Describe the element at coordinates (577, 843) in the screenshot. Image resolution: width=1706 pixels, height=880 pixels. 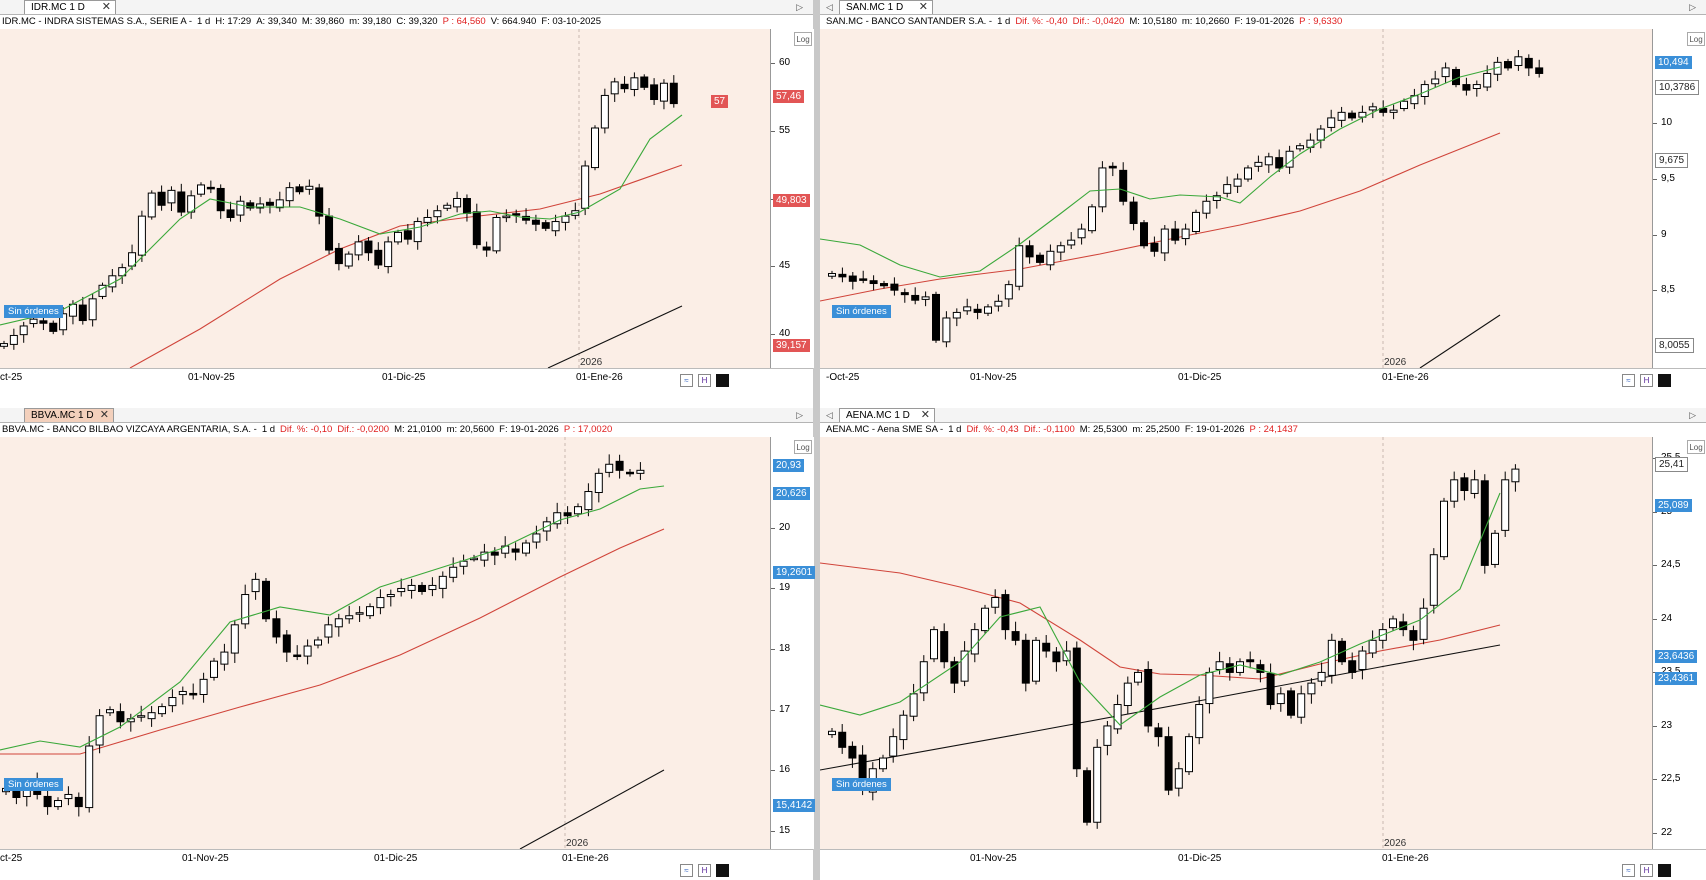
I see `year-label: 2026` at that location.